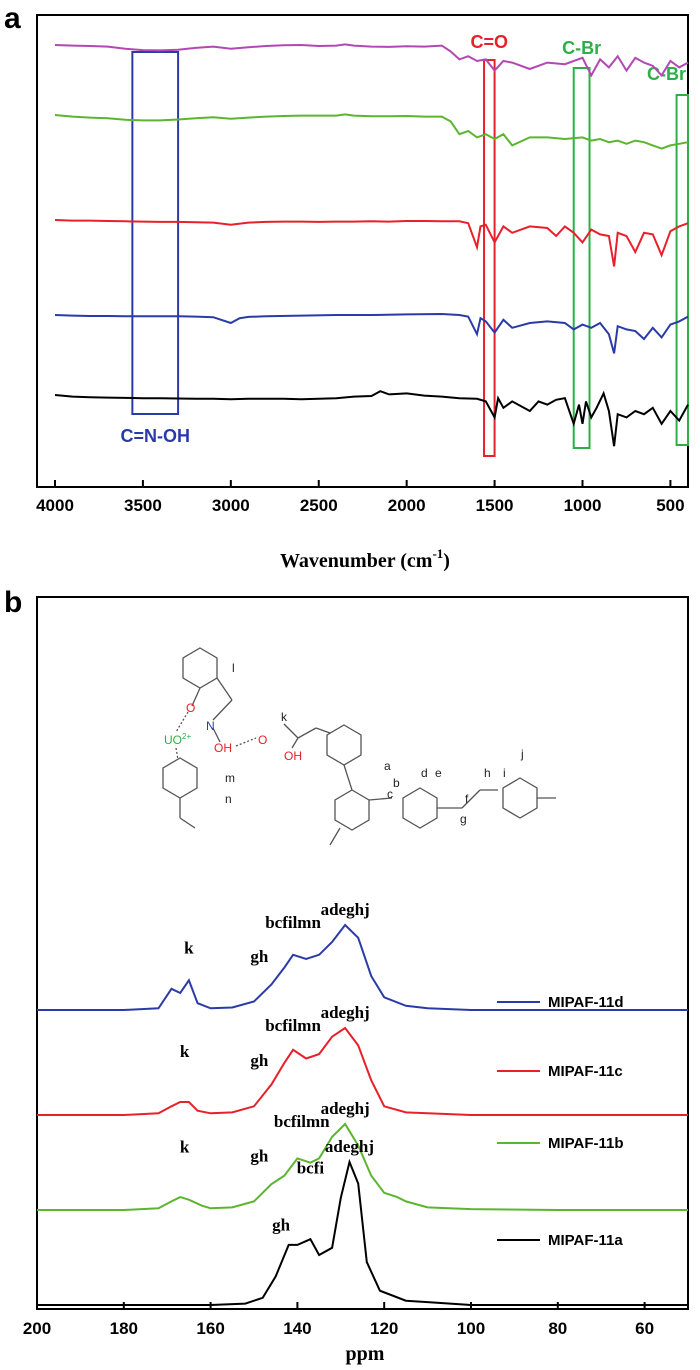  Describe the element at coordinates (233, 732) in the screenshot. I see `structure-atom-labels: O N UO2+ OH O OH` at that location.